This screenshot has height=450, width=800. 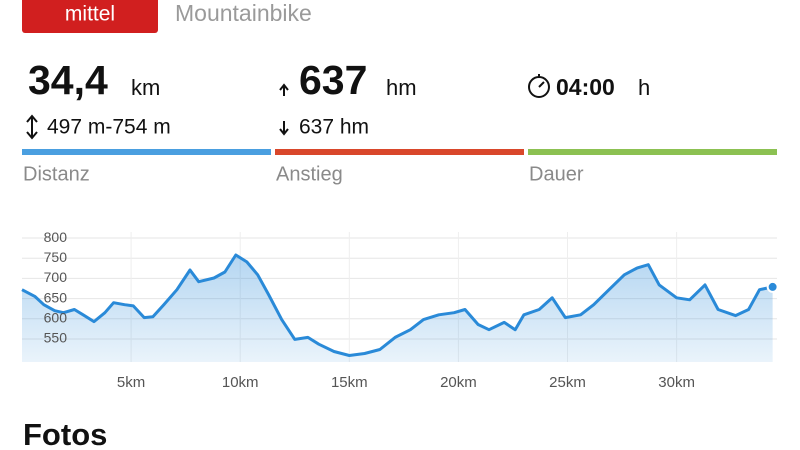 What do you see at coordinates (56, 318) in the screenshot?
I see `y-tick-label: 600` at bounding box center [56, 318].